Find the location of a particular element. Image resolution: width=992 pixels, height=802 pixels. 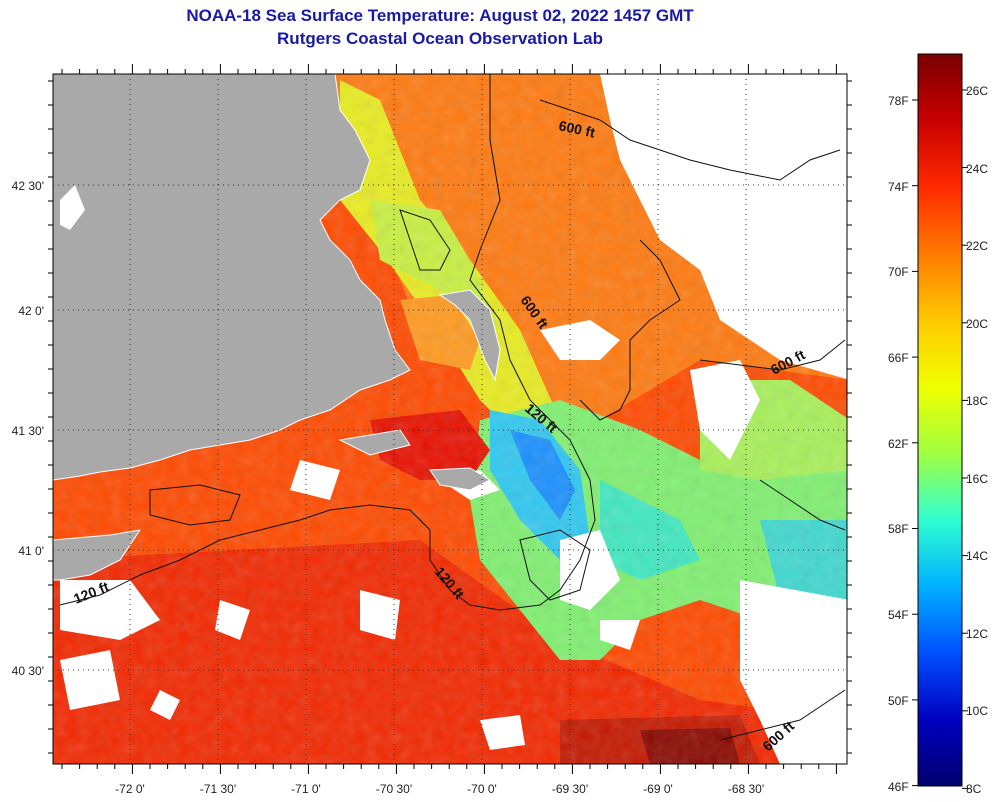

lat-label: 42 0' is located at coordinates (31, 311).